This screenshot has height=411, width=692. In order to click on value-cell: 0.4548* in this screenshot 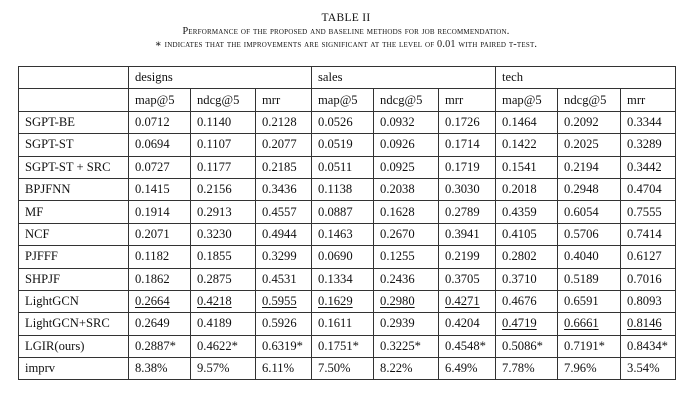, I will do `click(467, 346)`.